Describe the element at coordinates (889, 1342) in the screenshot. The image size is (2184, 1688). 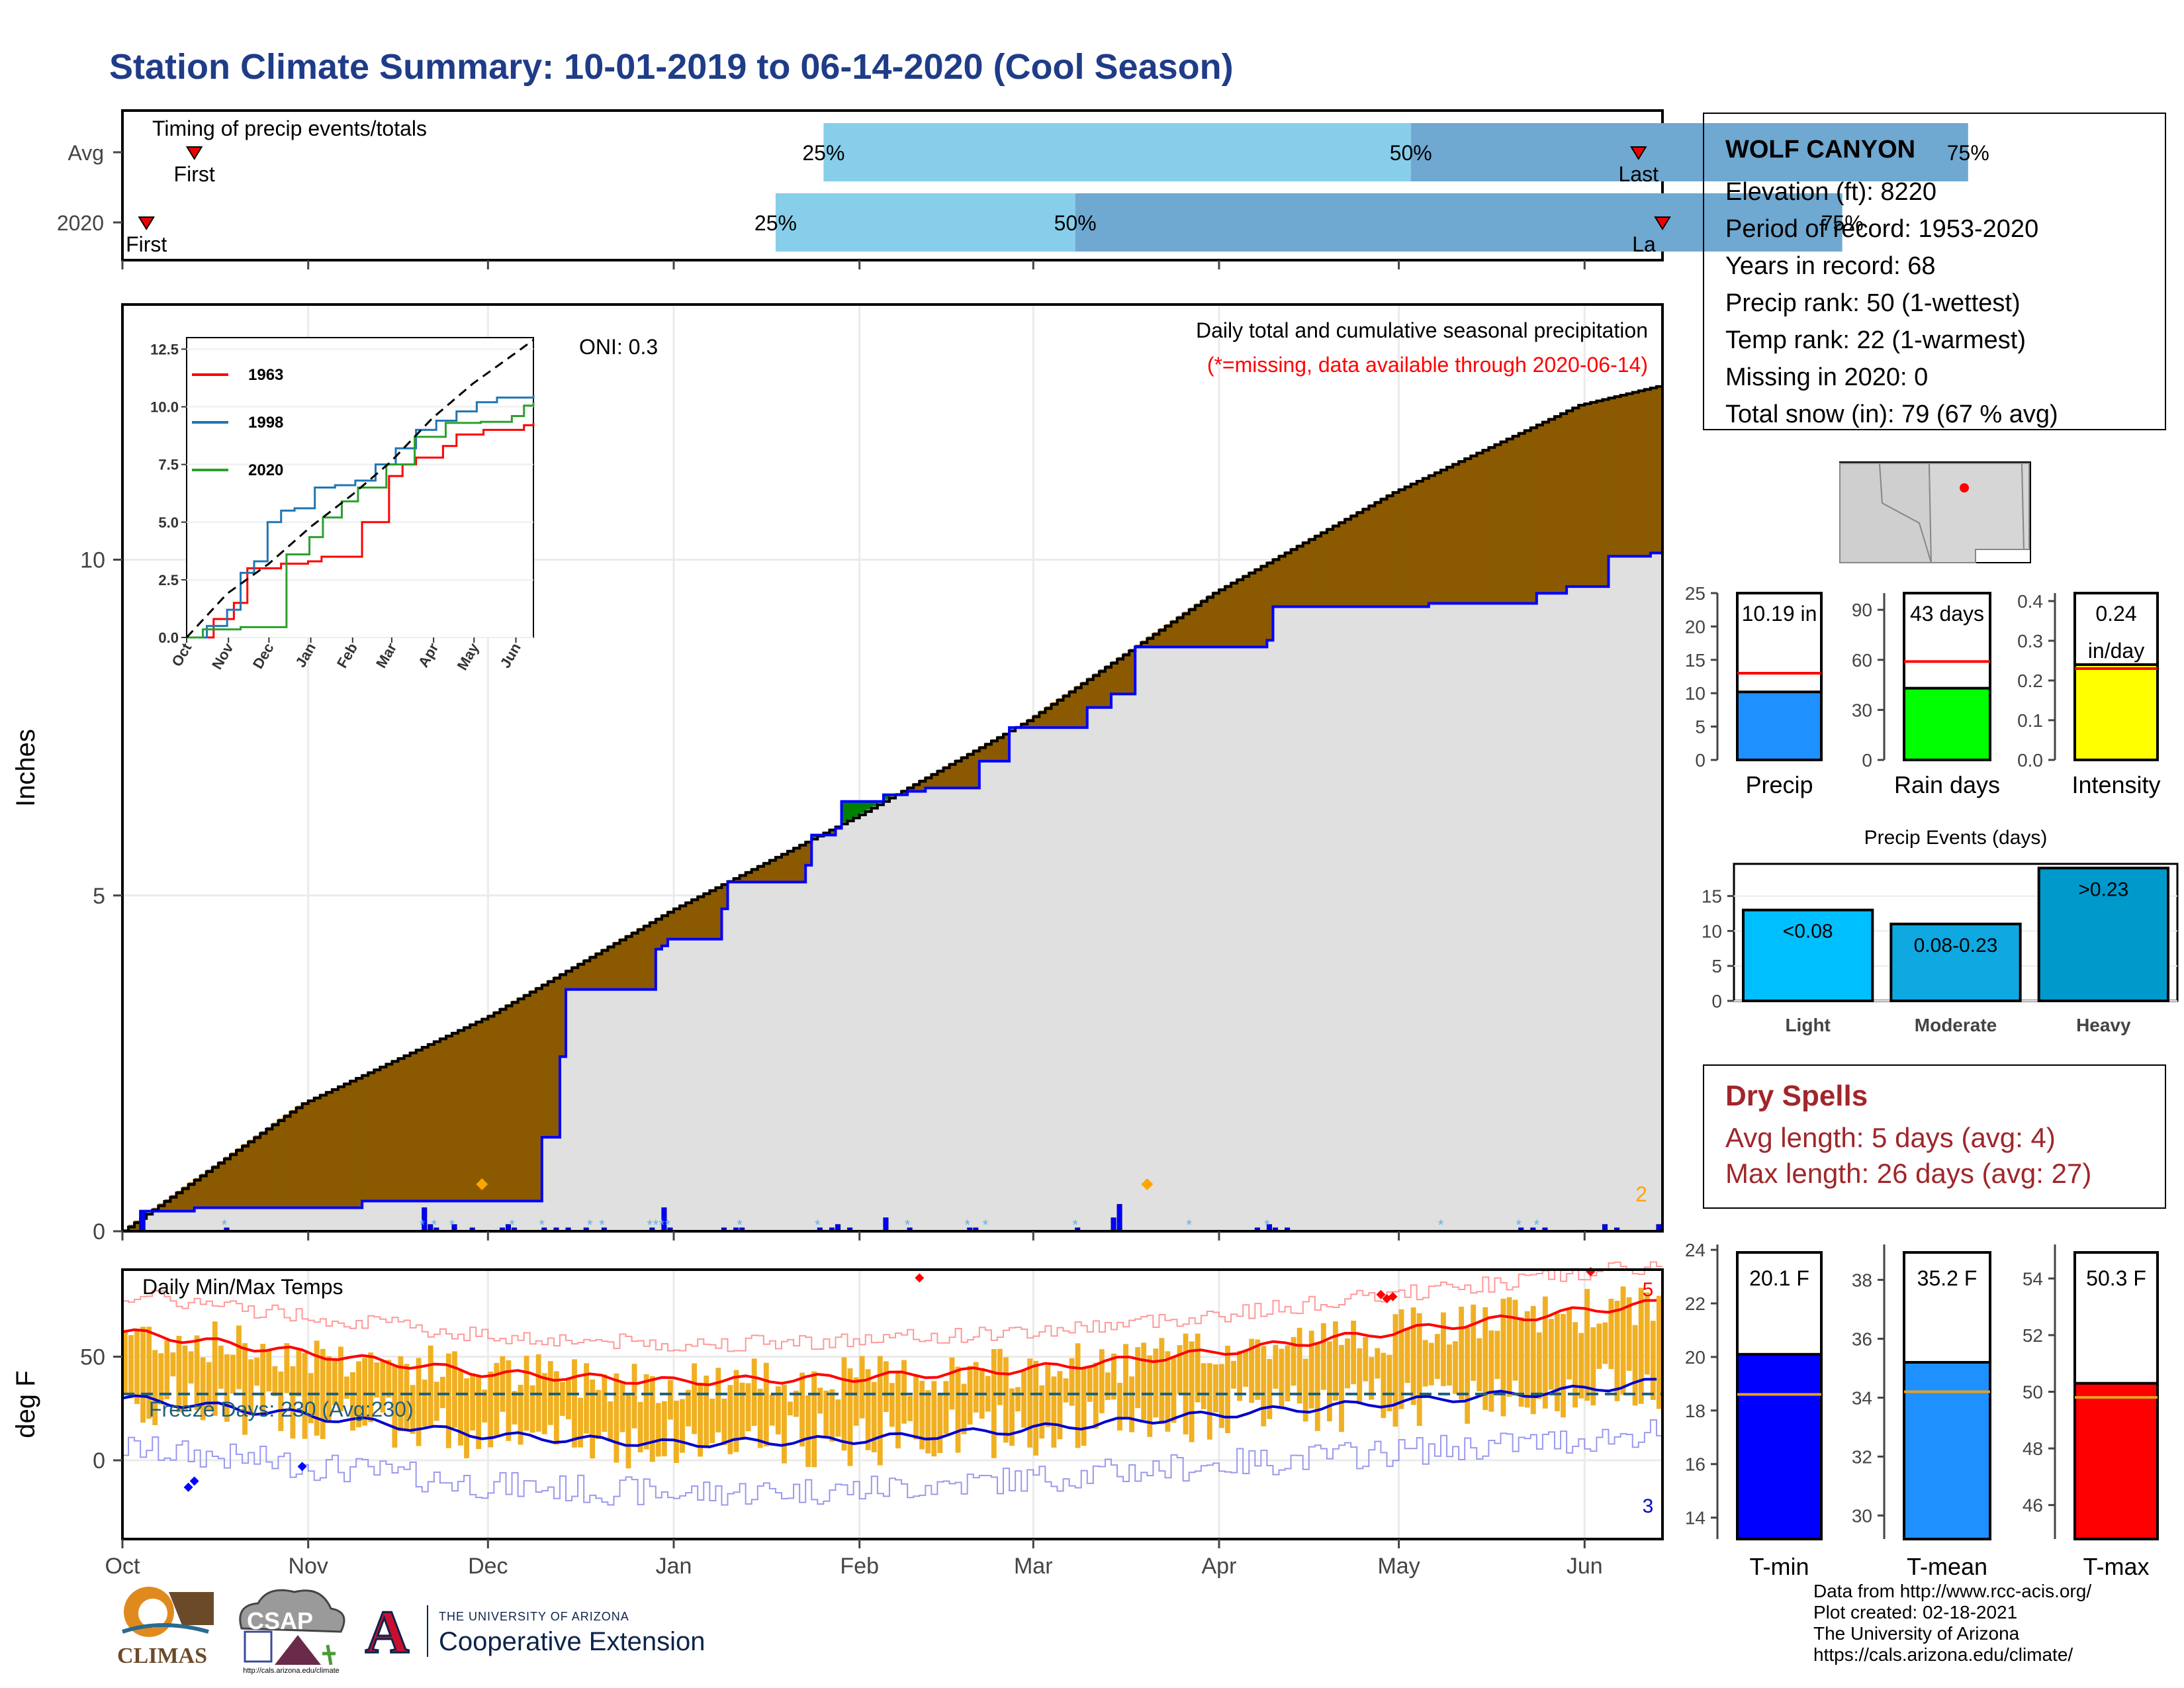
I see `avg-max-line` at that location.